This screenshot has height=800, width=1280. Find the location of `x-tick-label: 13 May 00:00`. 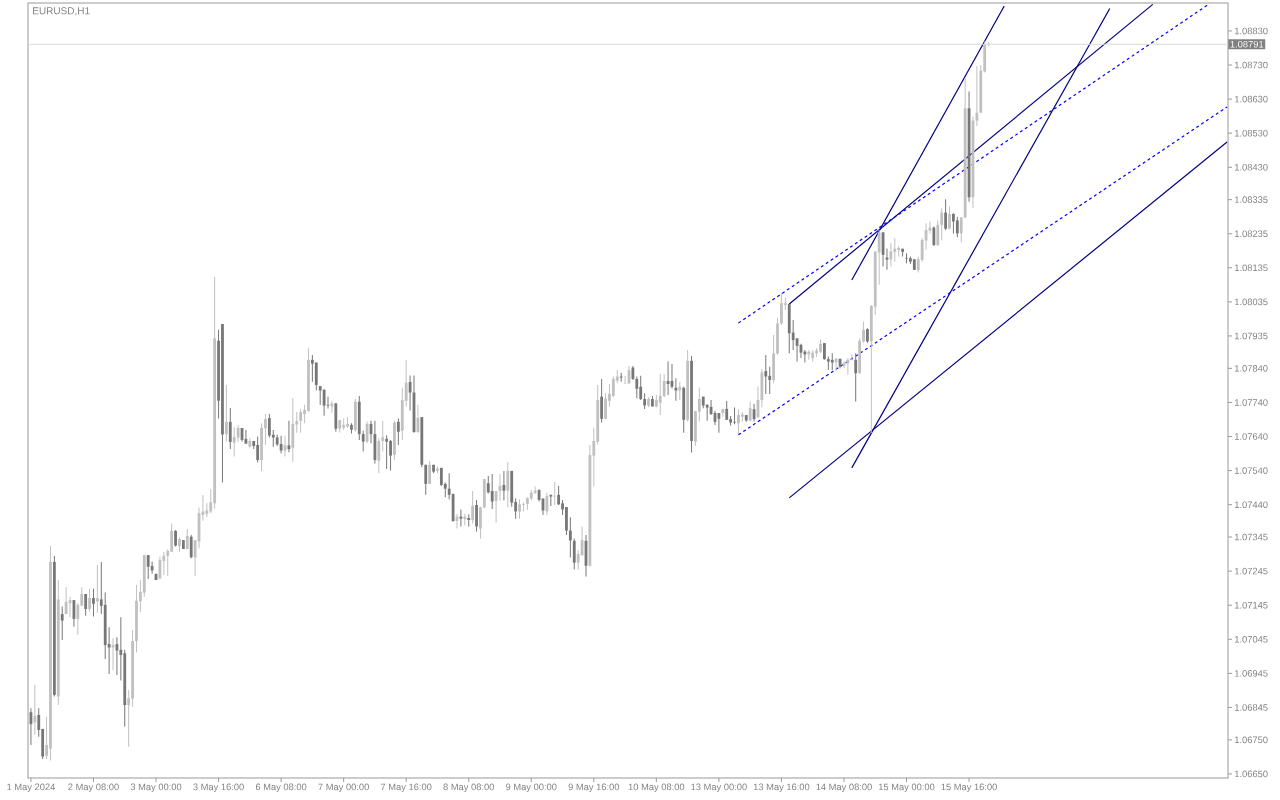

x-tick-label: 13 May 00:00 is located at coordinates (719, 788).